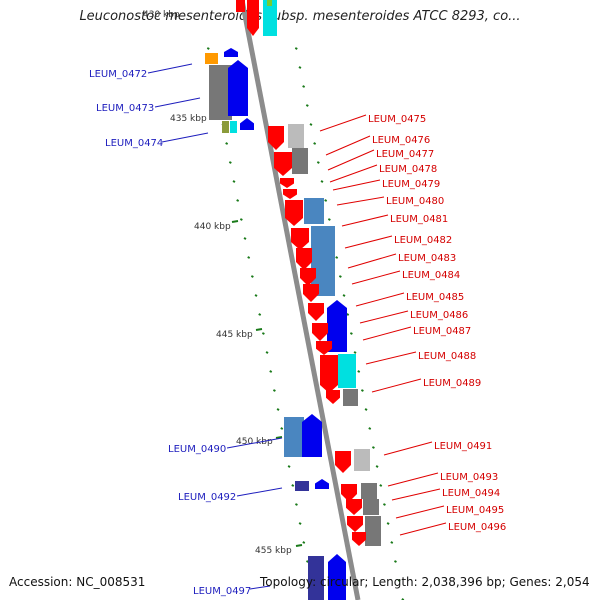 The image size is (600, 600). Describe the element at coordinates (435, 297) in the screenshot. I see `gene-label-leum-0485: LEUM_0485` at that location.